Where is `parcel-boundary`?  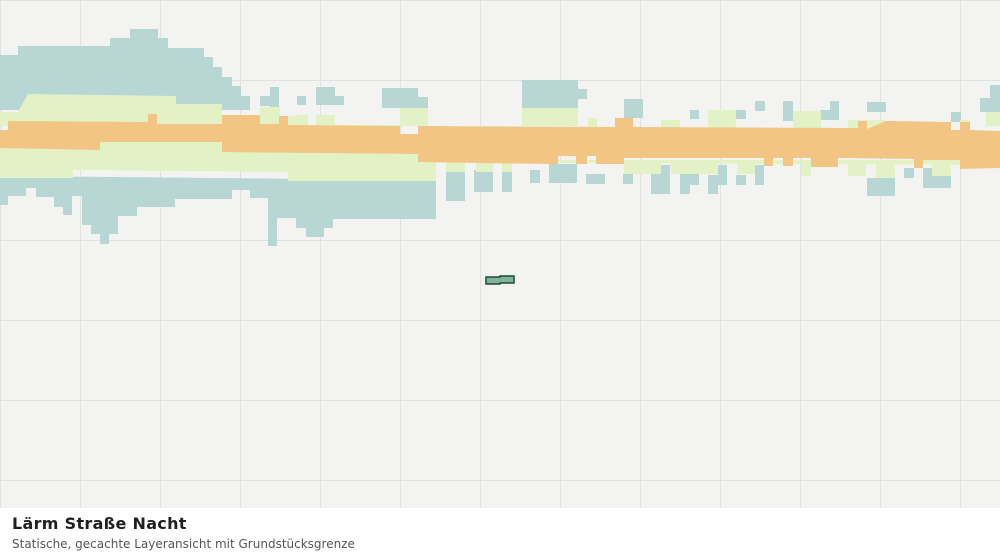
parcel-boundary is located at coordinates (500, 280).